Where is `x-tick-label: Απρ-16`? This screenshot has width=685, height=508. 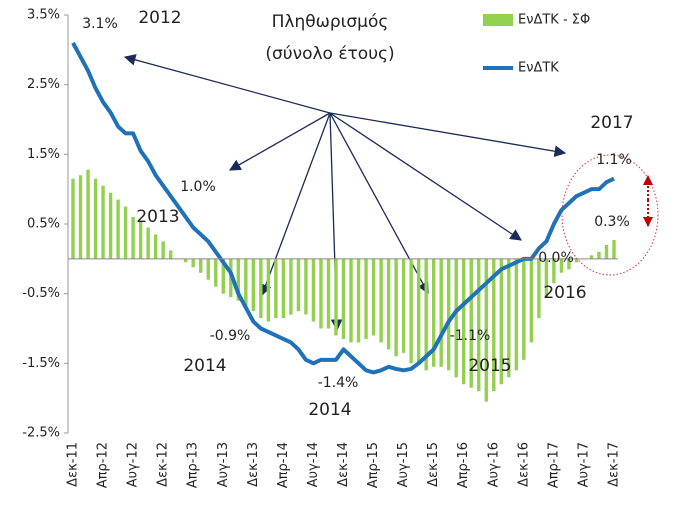 x-tick-label: Απρ-16 is located at coordinates (463, 465).